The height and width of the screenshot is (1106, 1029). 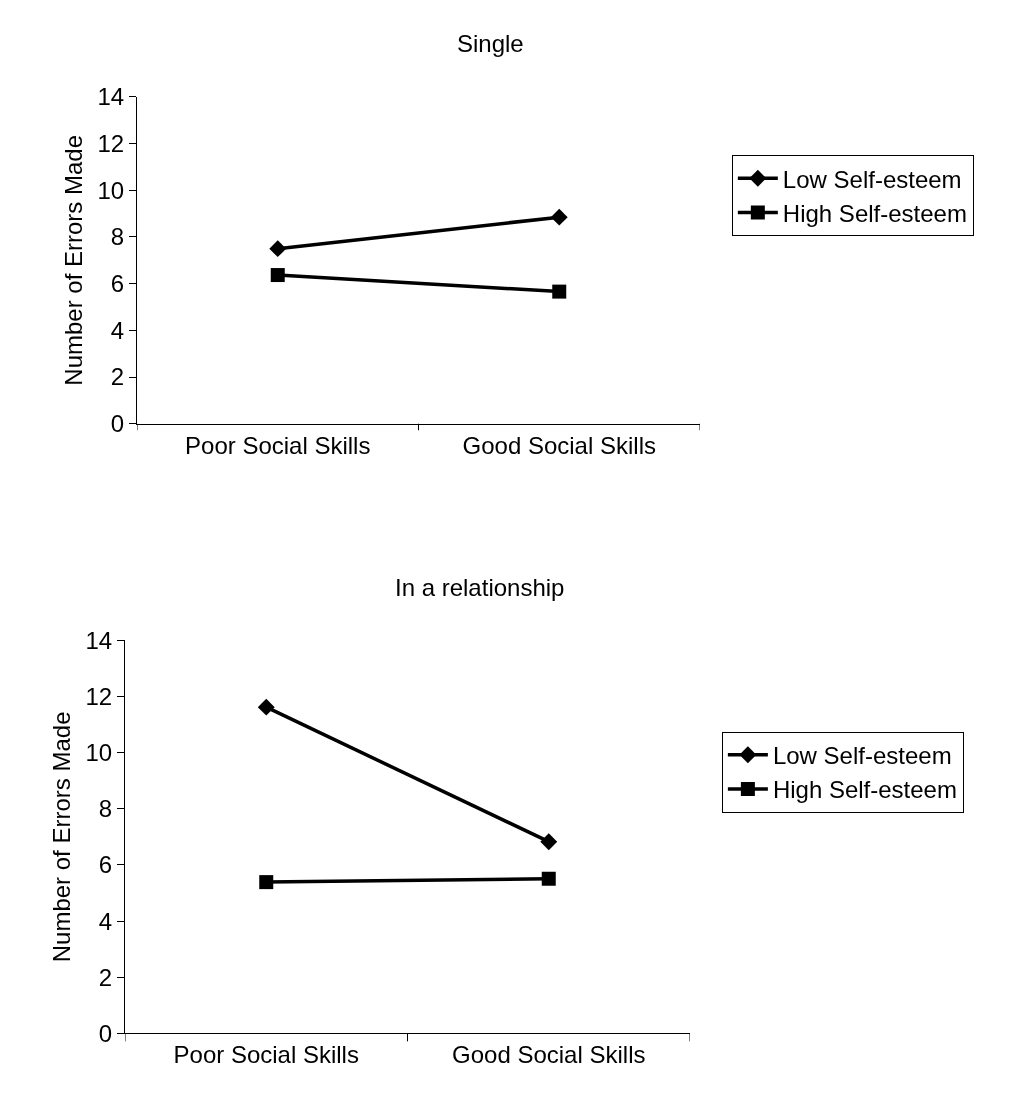 I want to click on chart-title: Single, so click(x=490, y=43).